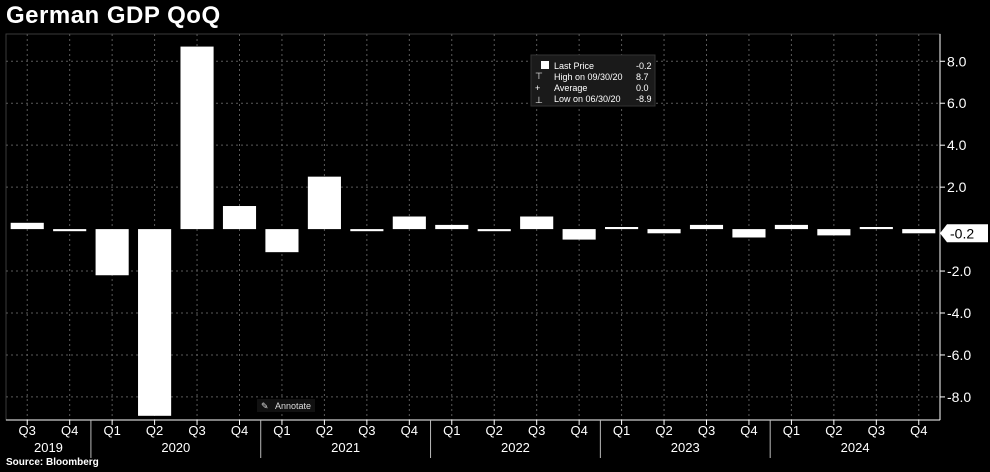  I want to click on x-year-label: 2019, so click(48, 447).